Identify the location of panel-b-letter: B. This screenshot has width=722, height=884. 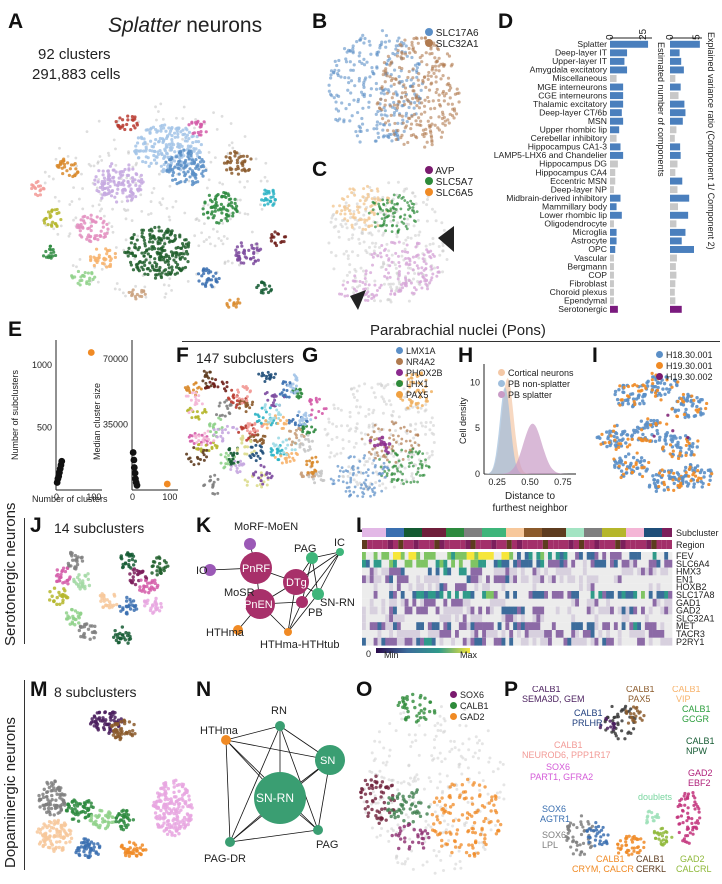
(320, 21).